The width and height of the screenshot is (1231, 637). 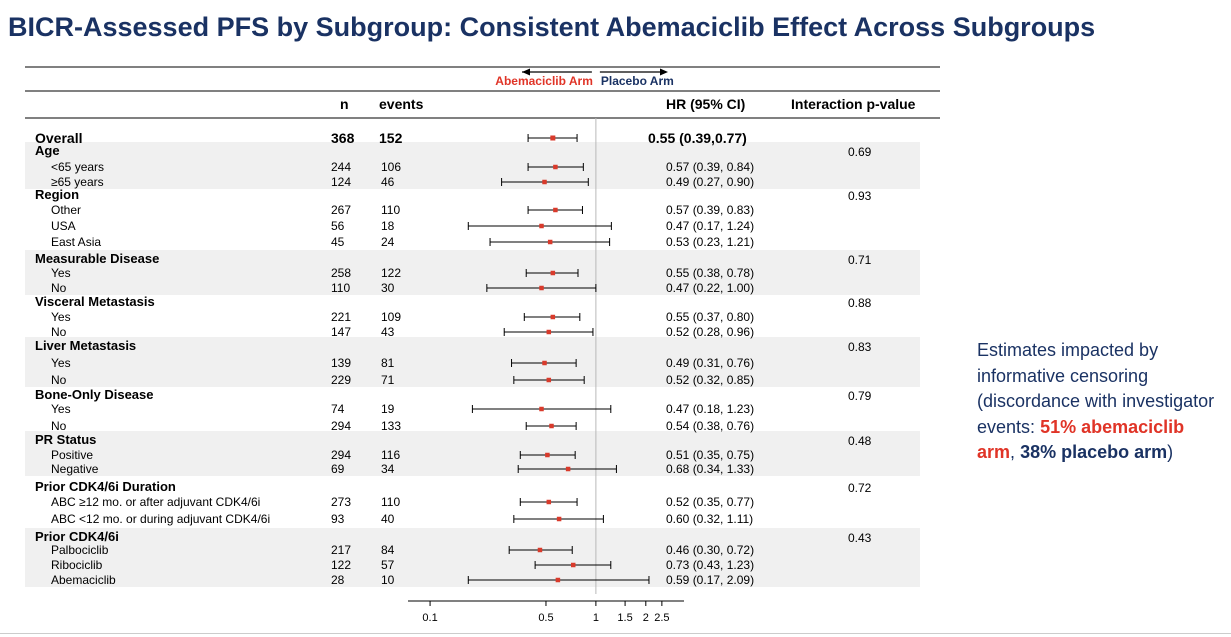 I want to click on subgroup-hr-text: 0.57 (0.39, 0.83), so click(x=710, y=210).